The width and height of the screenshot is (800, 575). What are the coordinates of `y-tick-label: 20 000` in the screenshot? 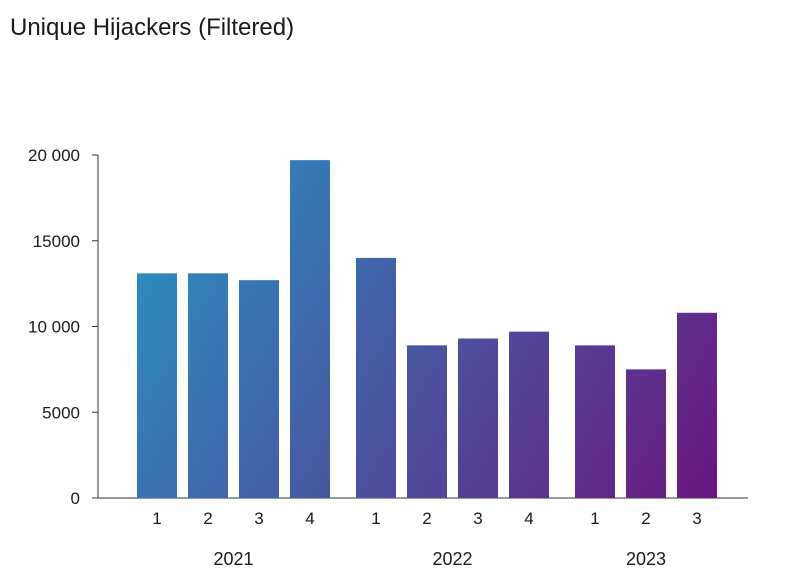 It's located at (54, 155).